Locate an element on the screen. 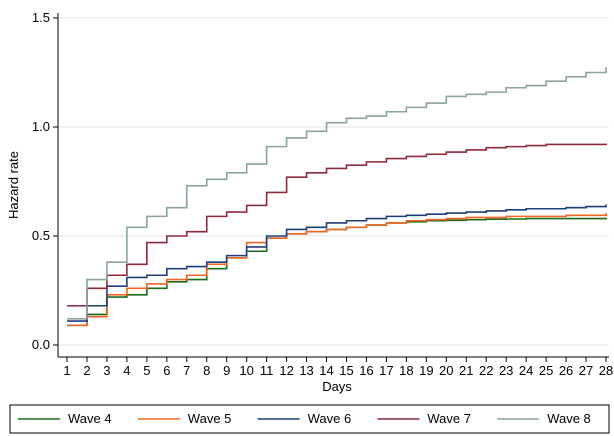 The height and width of the screenshot is (436, 614). x-tick-label-4: 5 is located at coordinates (146, 370).